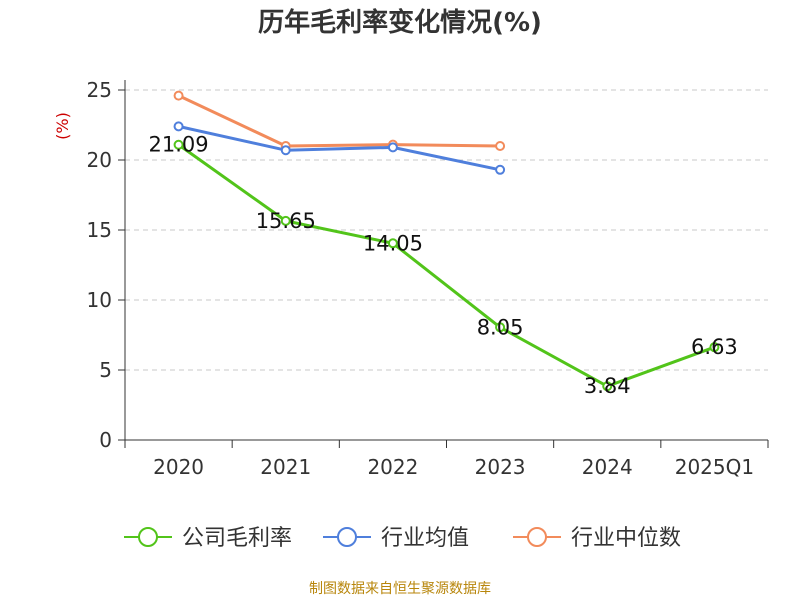 This screenshot has width=800, height=600. Describe the element at coordinates (99, 160) in the screenshot. I see `y-tick-label: 20` at that location.